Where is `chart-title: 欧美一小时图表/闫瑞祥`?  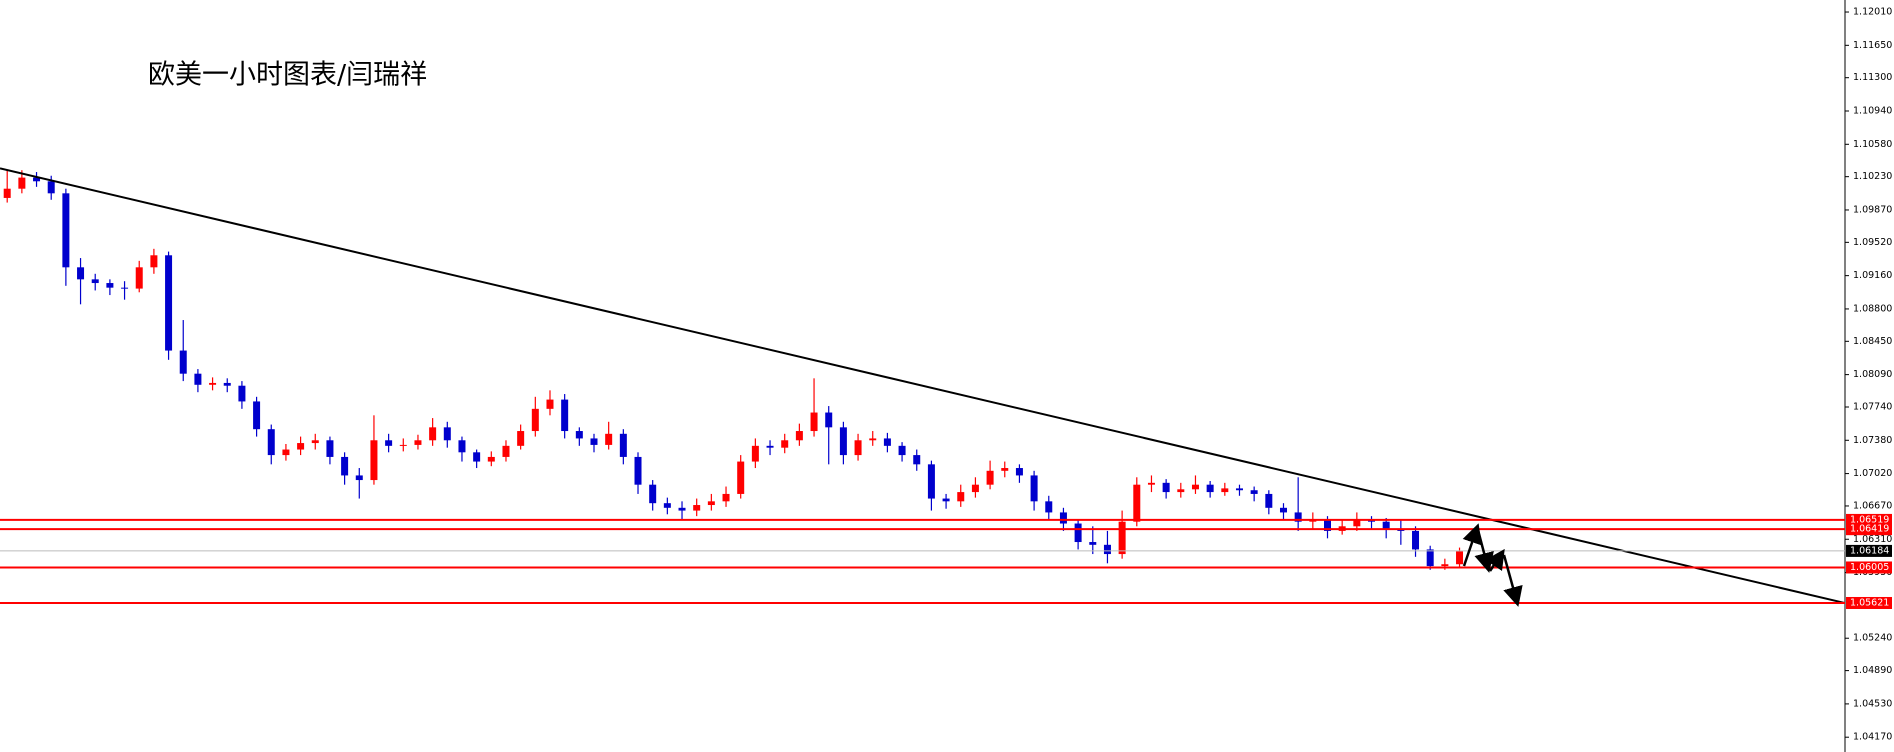 chart-title: 欧美一小时图表/闫瑞祥 is located at coordinates (287, 75).